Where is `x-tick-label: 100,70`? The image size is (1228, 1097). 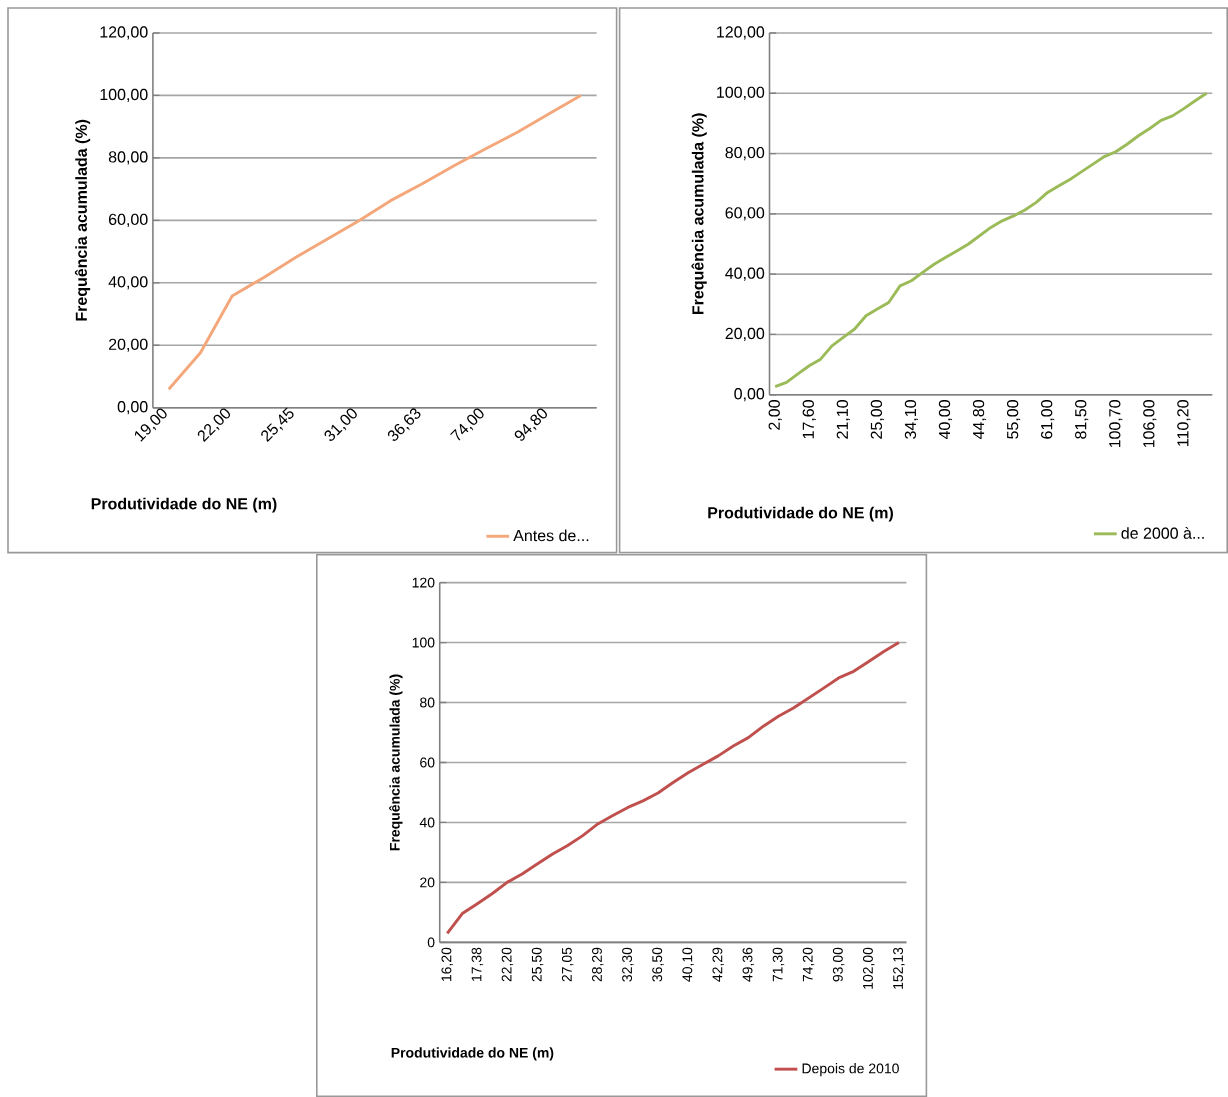
x-tick-label: 100,70 is located at coordinates (1116, 424).